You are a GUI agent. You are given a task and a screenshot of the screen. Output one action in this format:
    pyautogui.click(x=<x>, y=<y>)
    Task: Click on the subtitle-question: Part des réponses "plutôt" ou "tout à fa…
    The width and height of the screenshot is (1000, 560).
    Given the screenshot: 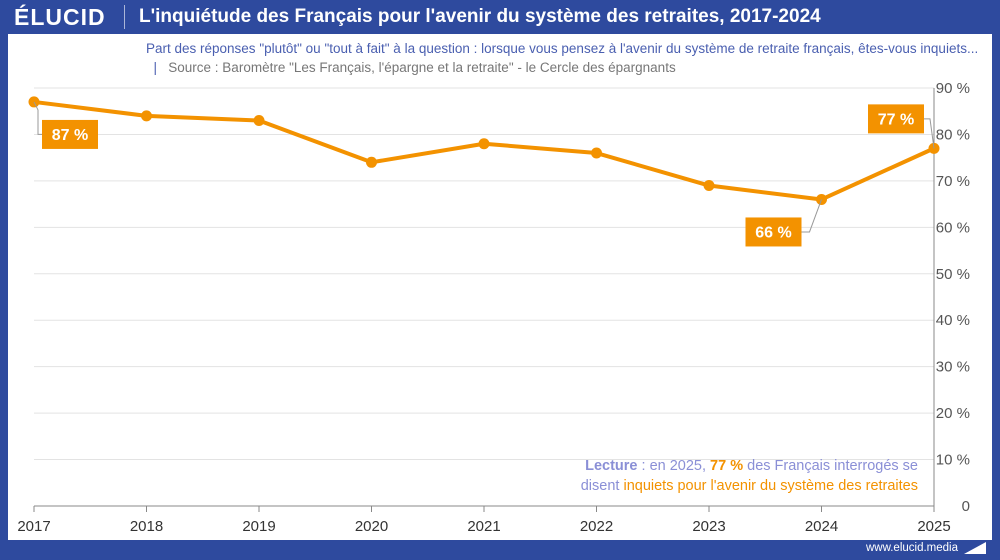 What is the action you would take?
    pyautogui.click(x=562, y=48)
    